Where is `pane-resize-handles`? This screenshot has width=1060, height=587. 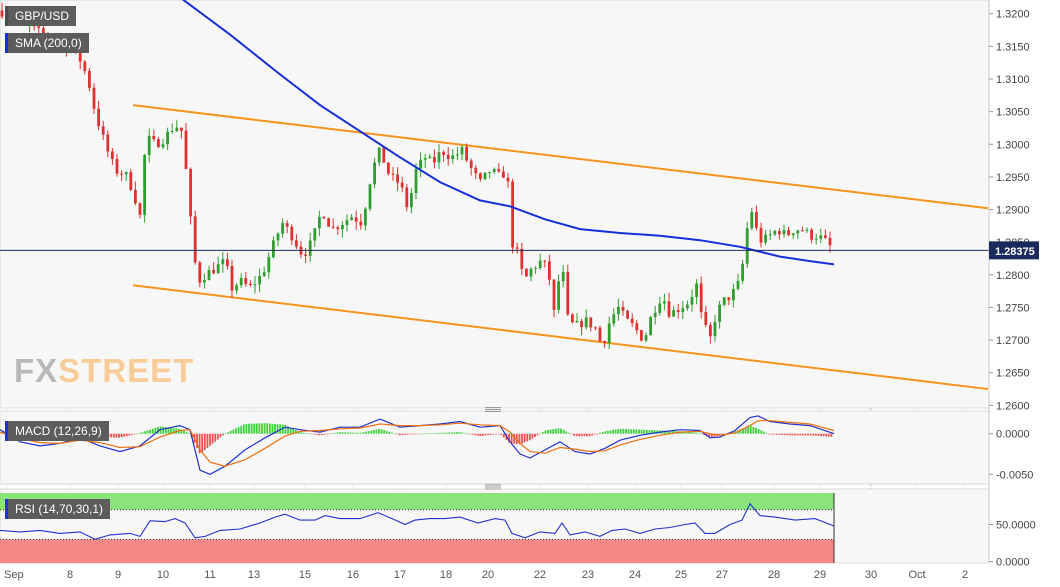
pane-resize-handles is located at coordinates (493, 448).